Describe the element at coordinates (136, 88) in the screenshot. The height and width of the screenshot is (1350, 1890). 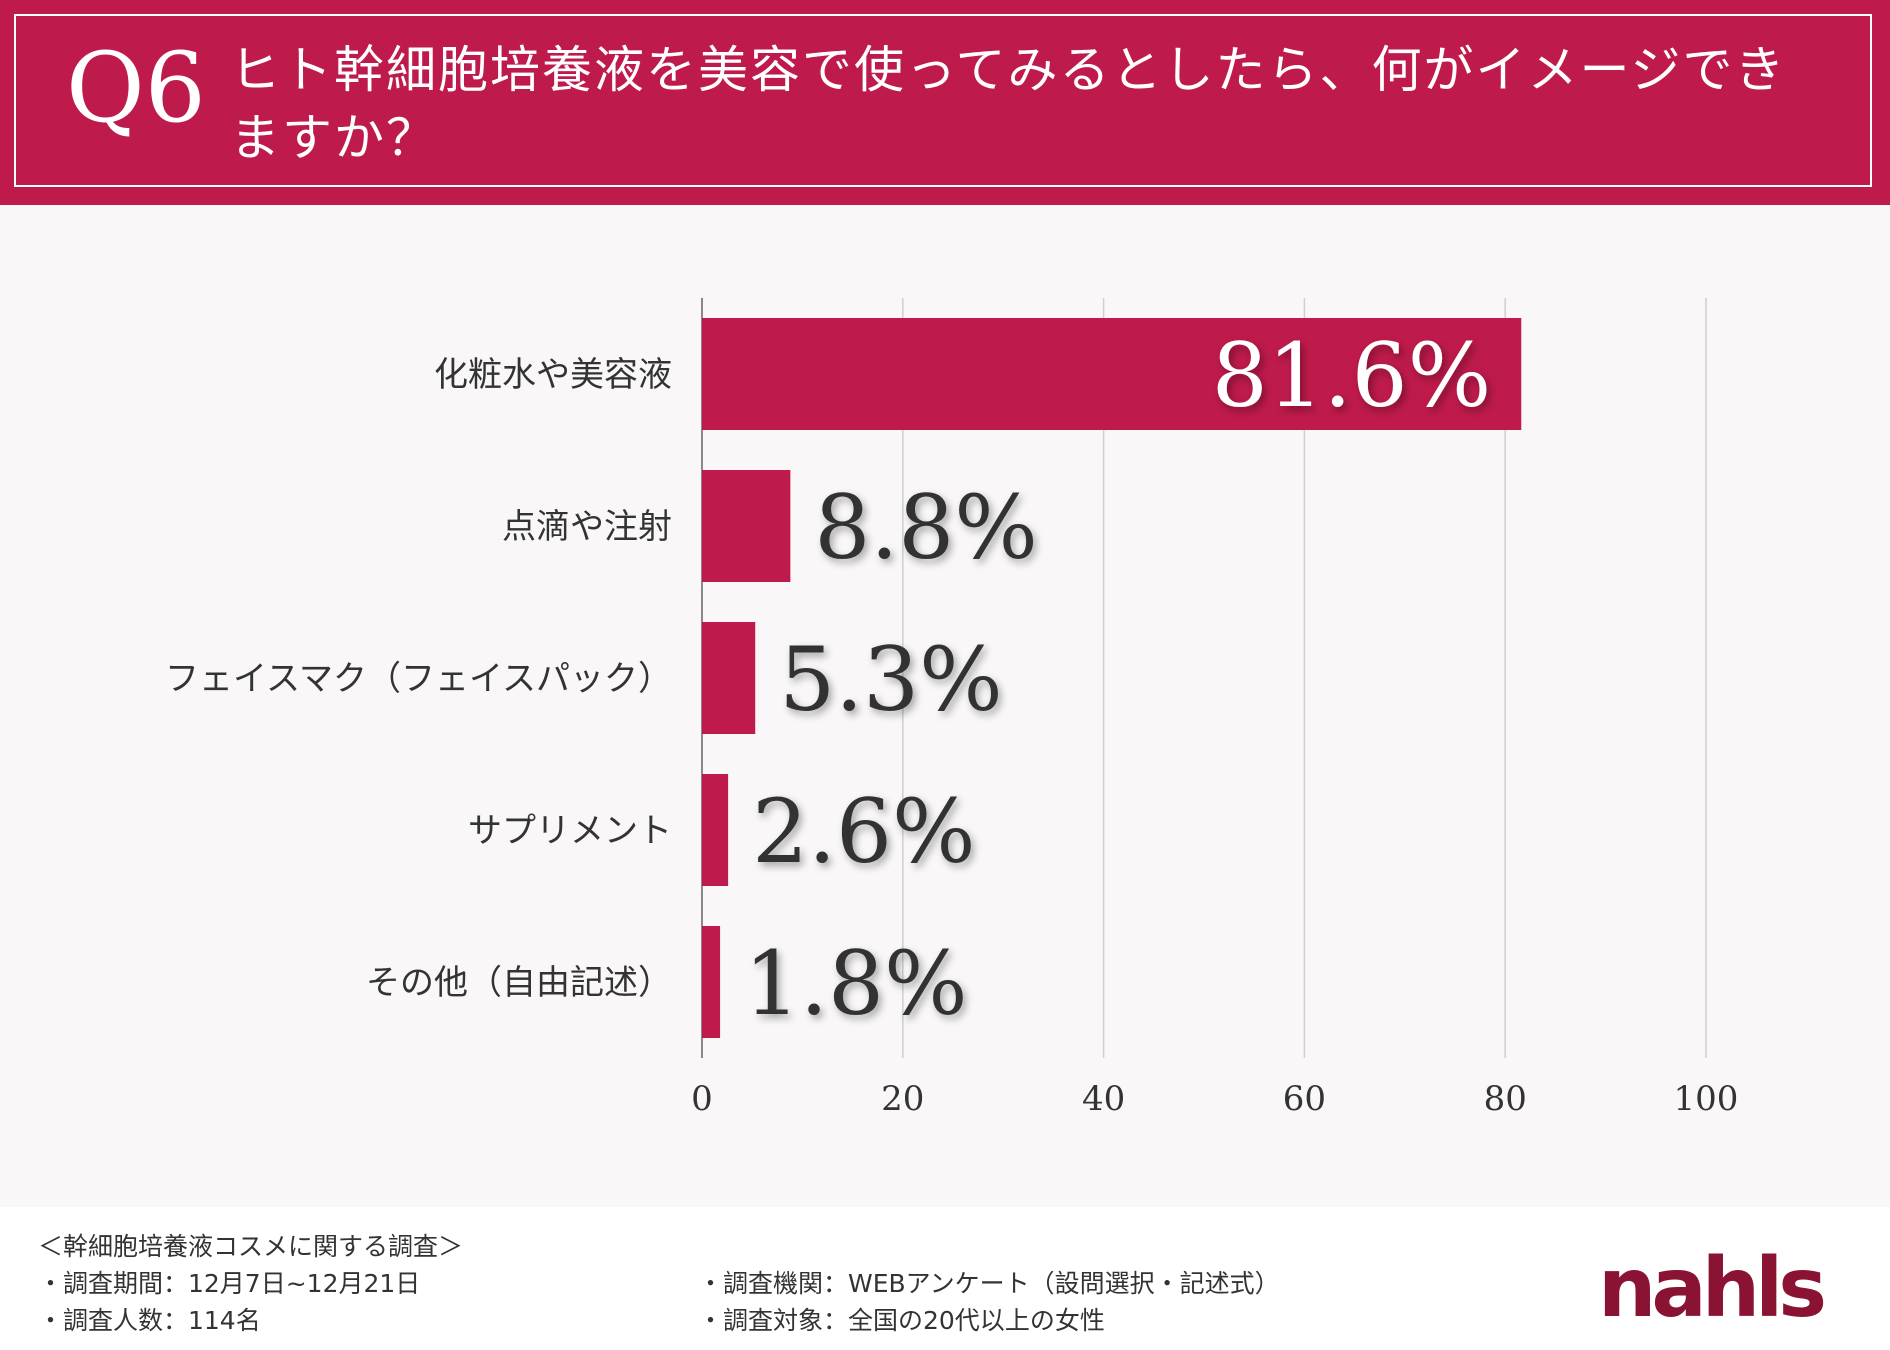
I see `question-number: Q6` at that location.